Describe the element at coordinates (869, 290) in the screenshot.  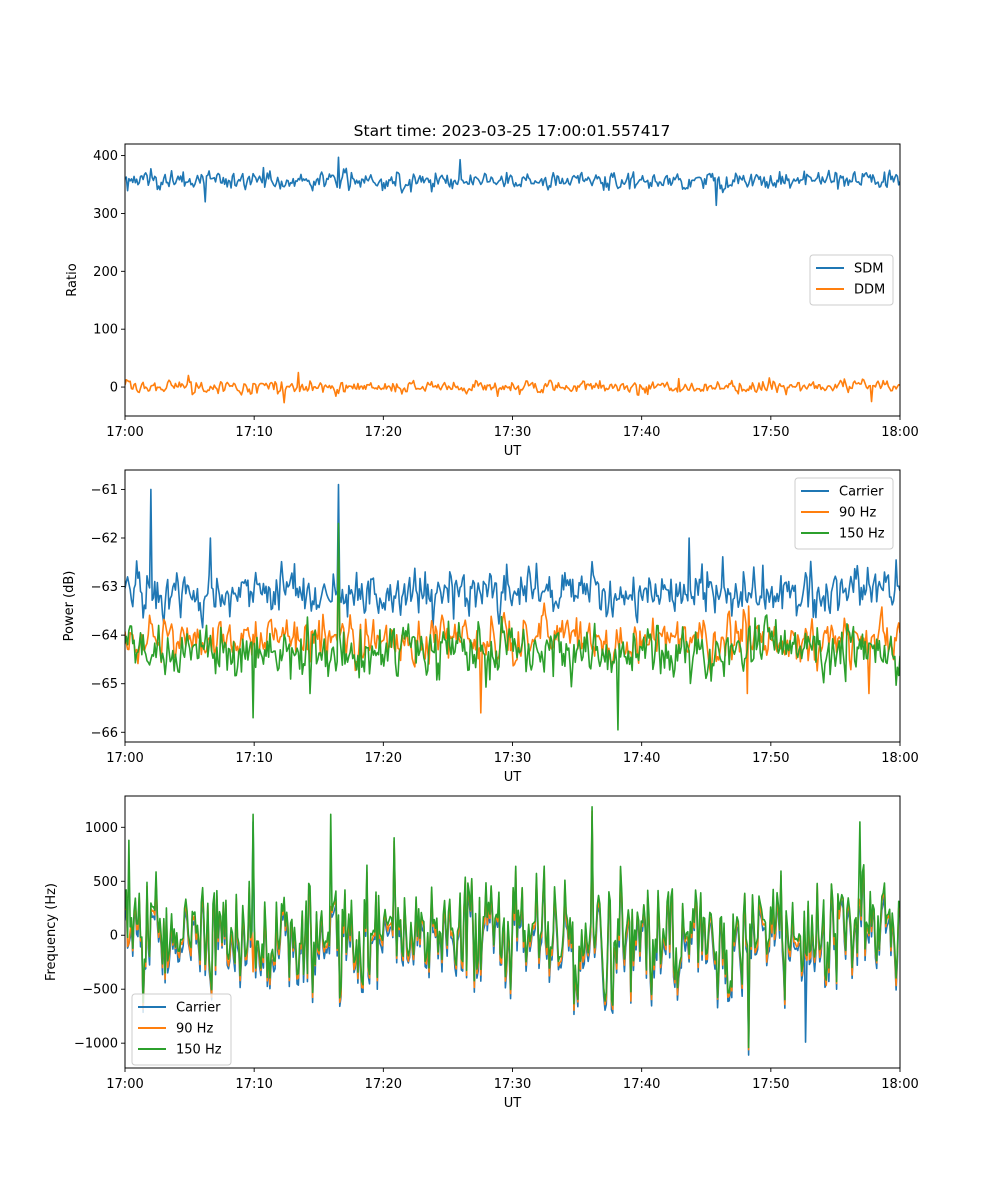
I see `legend-label: DDM` at that location.